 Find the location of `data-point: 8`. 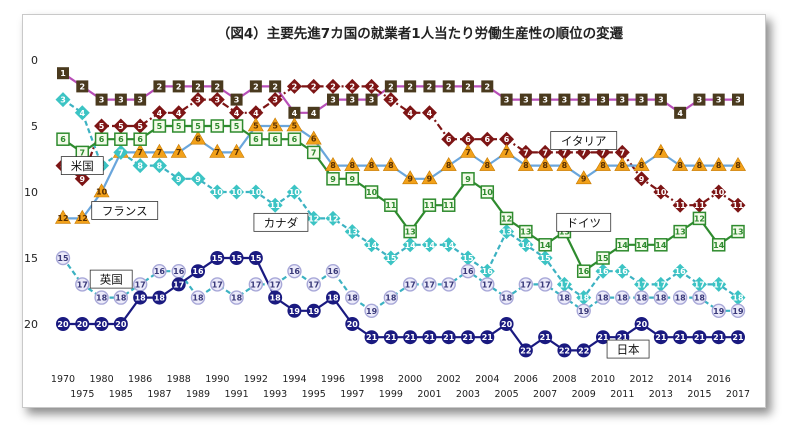

data-point: 8 is located at coordinates (718, 163).